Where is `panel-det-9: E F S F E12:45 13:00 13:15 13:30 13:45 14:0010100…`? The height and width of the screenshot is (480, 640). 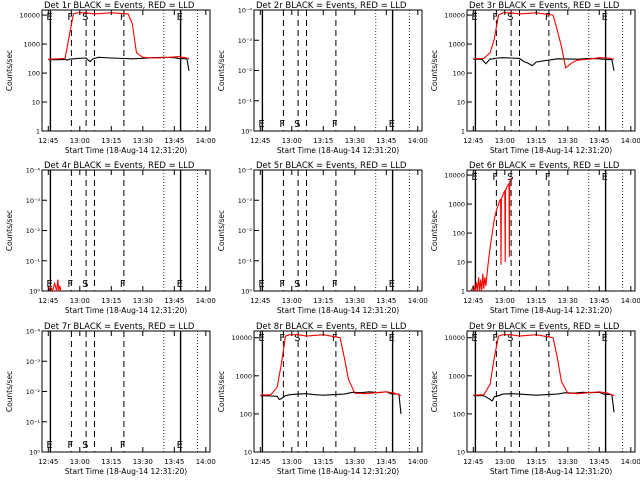
panel-det-9: E F S F E12:45 13:00 13:15 13:30 13:45 14:0010100… is located at coordinates (535, 399).